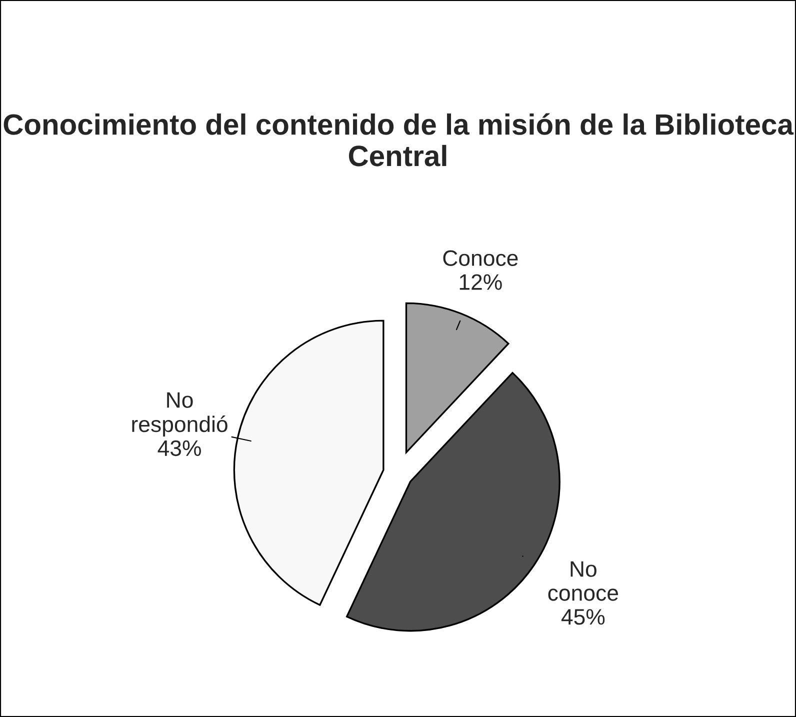 This screenshot has width=796, height=717. What do you see at coordinates (583, 617) in the screenshot?
I see `data-label: 45%` at bounding box center [583, 617].